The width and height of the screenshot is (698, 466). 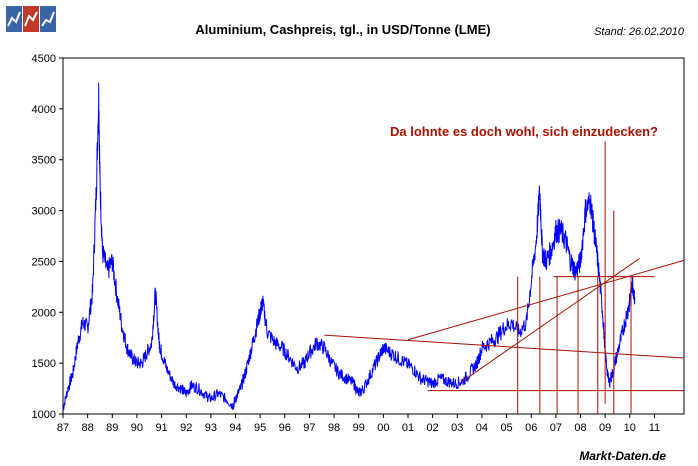 What do you see at coordinates (334, 428) in the screenshot?
I see `x-tick-label: 98` at bounding box center [334, 428].